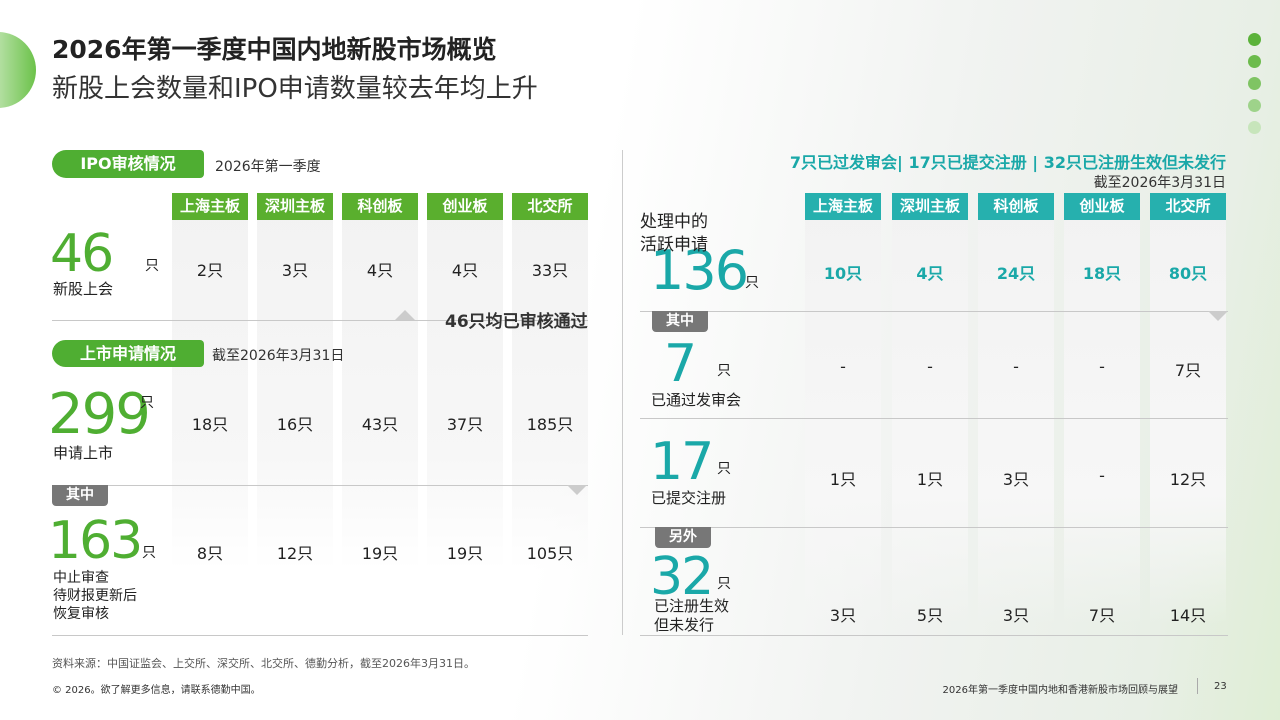 Image resolution: width=1280 pixels, height=720 pixels. What do you see at coordinates (210, 424) in the screenshot?
I see `cell: 18只` at bounding box center [210, 424].